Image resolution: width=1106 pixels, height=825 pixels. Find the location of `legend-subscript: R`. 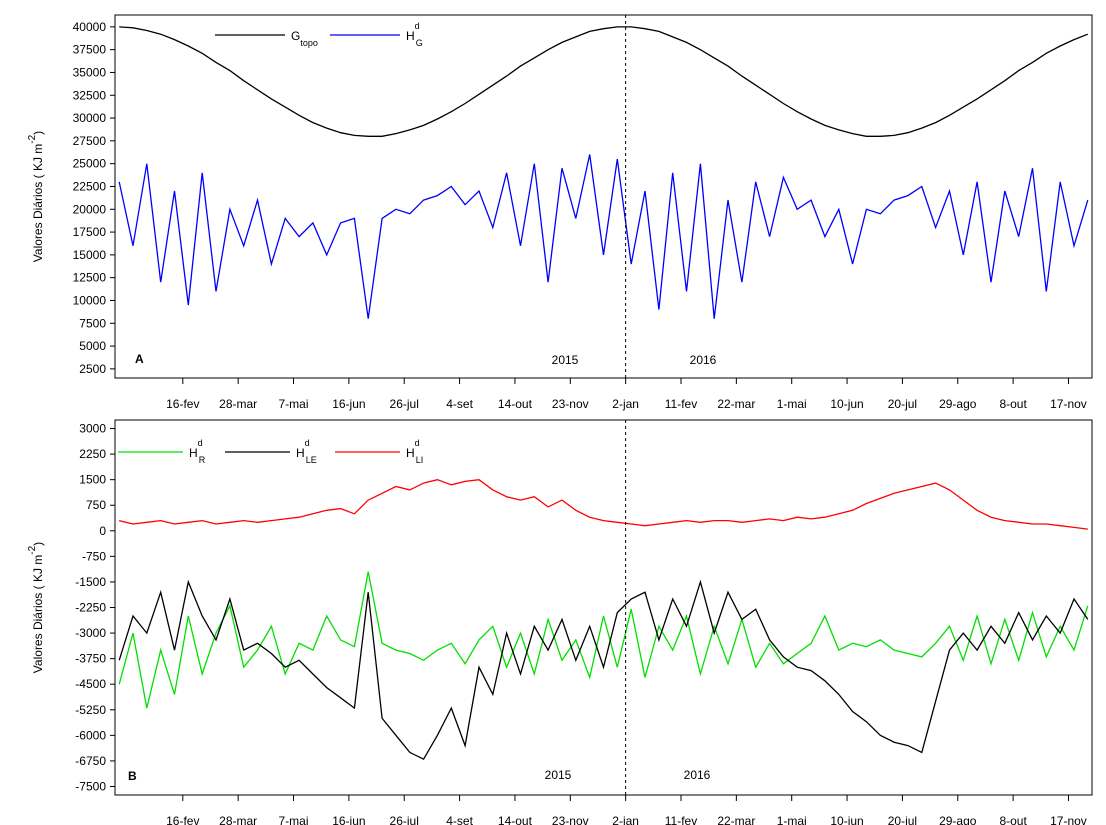

legend-subscript: R is located at coordinates (202, 460).